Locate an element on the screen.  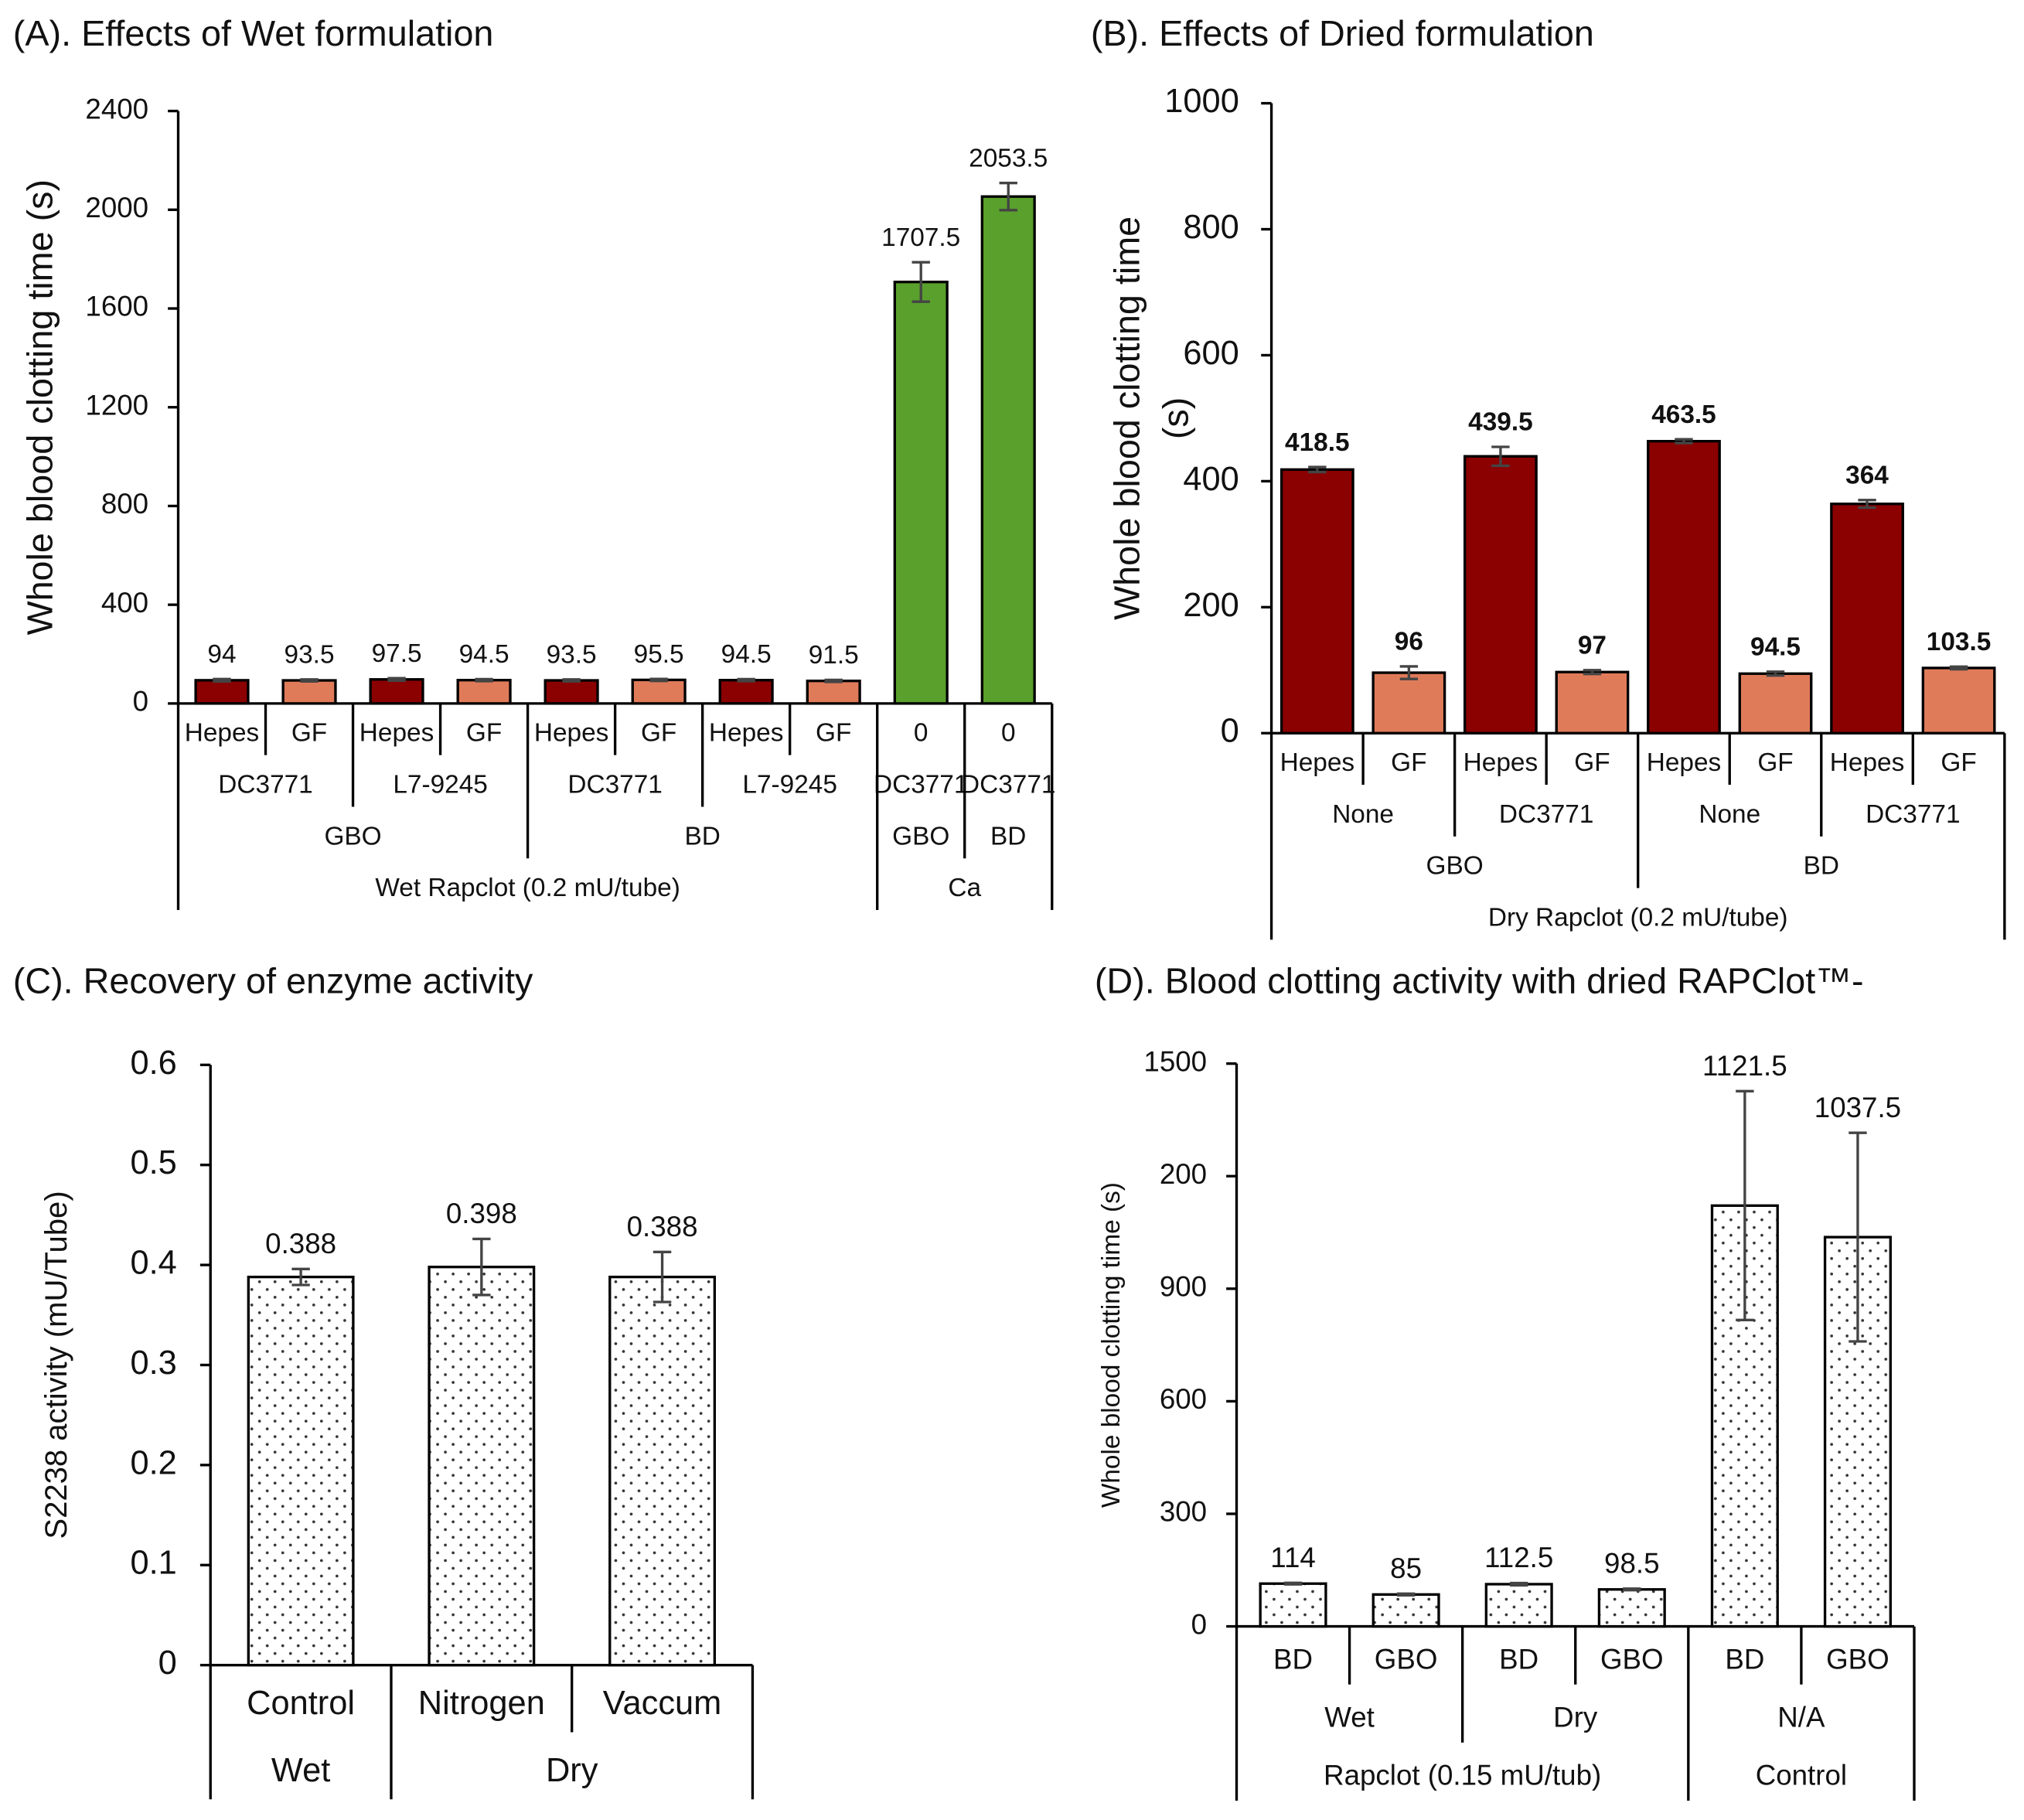
data-label: 0.398 is located at coordinates (481, 1213).